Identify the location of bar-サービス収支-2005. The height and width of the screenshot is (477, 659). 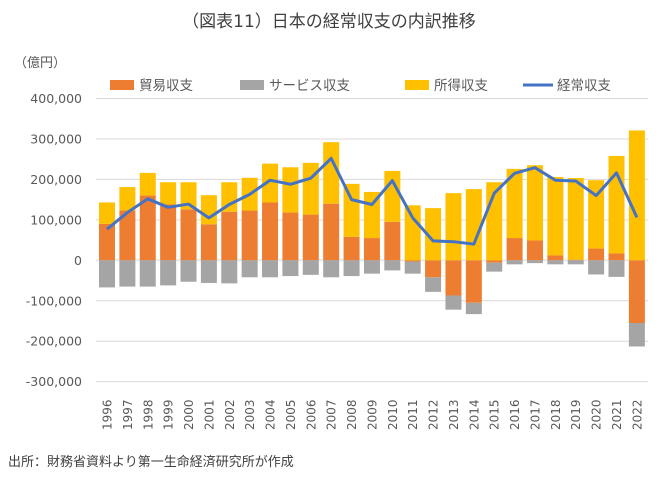
(290, 268).